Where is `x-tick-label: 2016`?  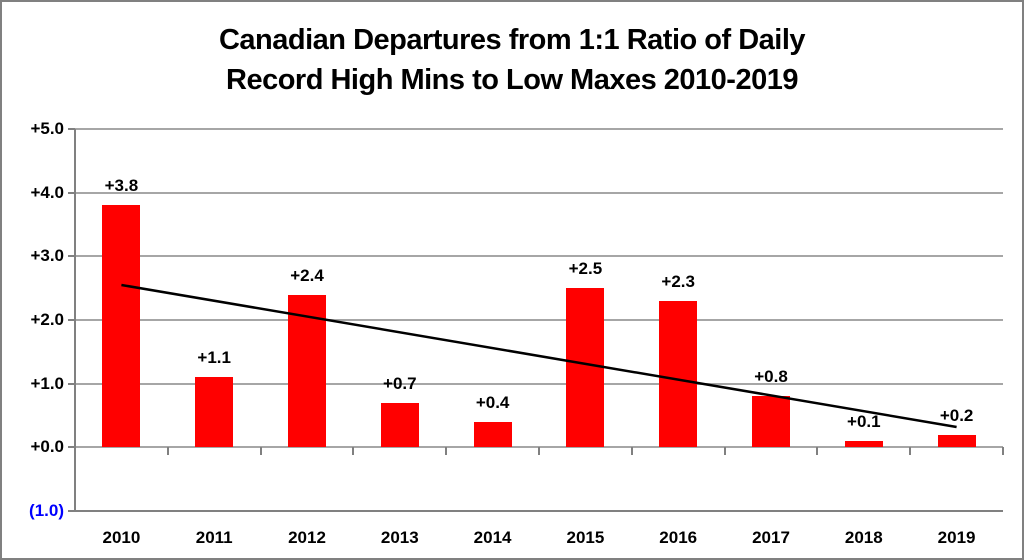 x-tick-label: 2016 is located at coordinates (678, 537).